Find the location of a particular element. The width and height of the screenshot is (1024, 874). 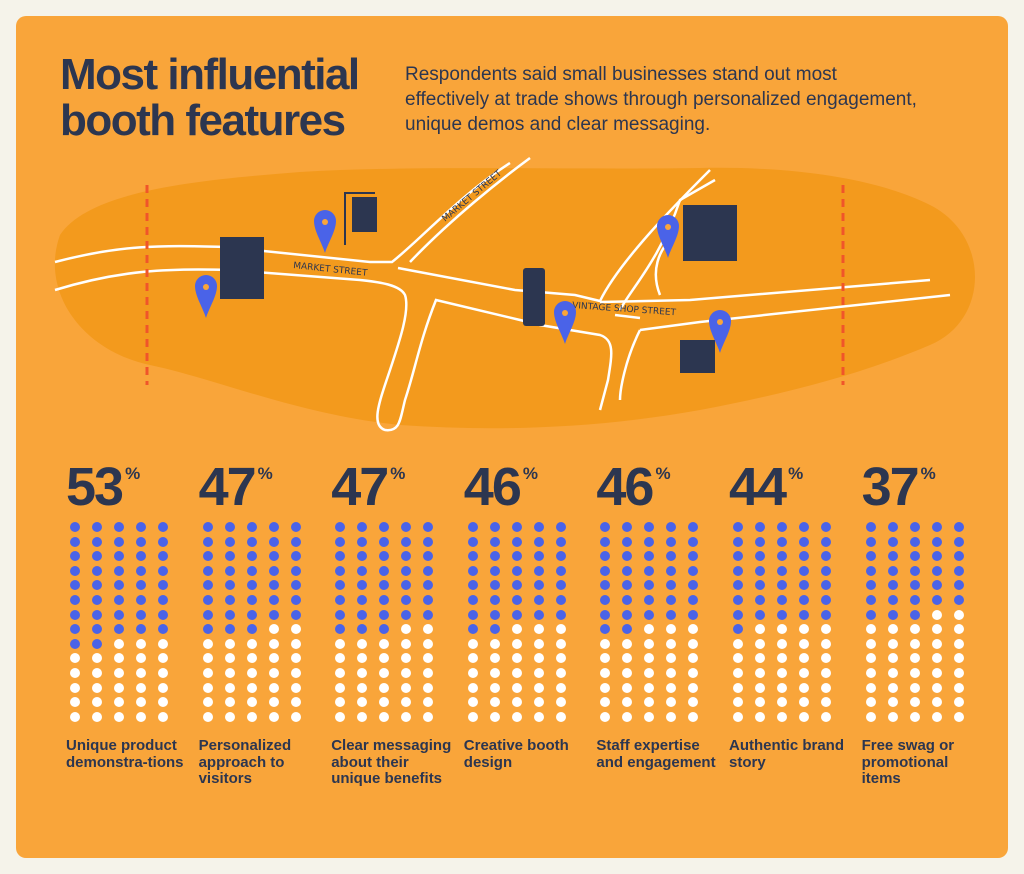

page-title: Most influential booth features is located at coordinates (210, 98).